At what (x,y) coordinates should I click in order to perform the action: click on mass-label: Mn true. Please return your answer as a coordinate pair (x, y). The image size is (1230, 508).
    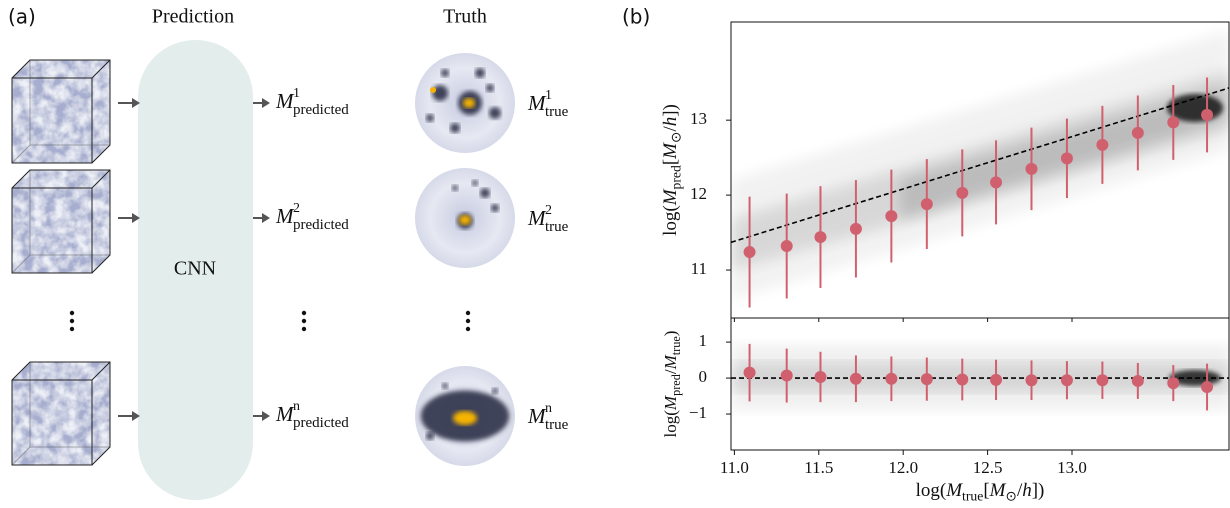
    Looking at the image, I should click on (548, 417).